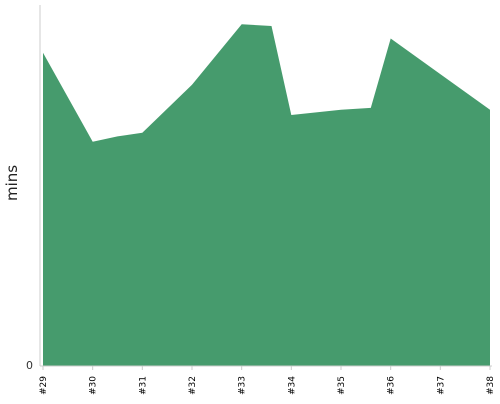 The image size is (500, 404). What do you see at coordinates (441, 385) in the screenshot?
I see `x-tick-label: #37` at bounding box center [441, 385].